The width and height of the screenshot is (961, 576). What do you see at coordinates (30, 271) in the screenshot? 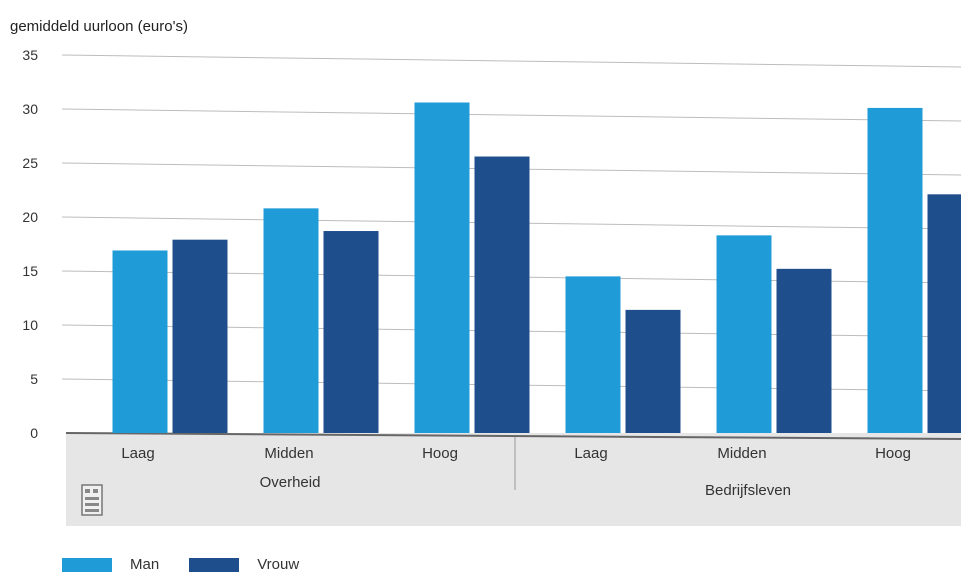
I see `y-tick-label: 15` at bounding box center [30, 271].